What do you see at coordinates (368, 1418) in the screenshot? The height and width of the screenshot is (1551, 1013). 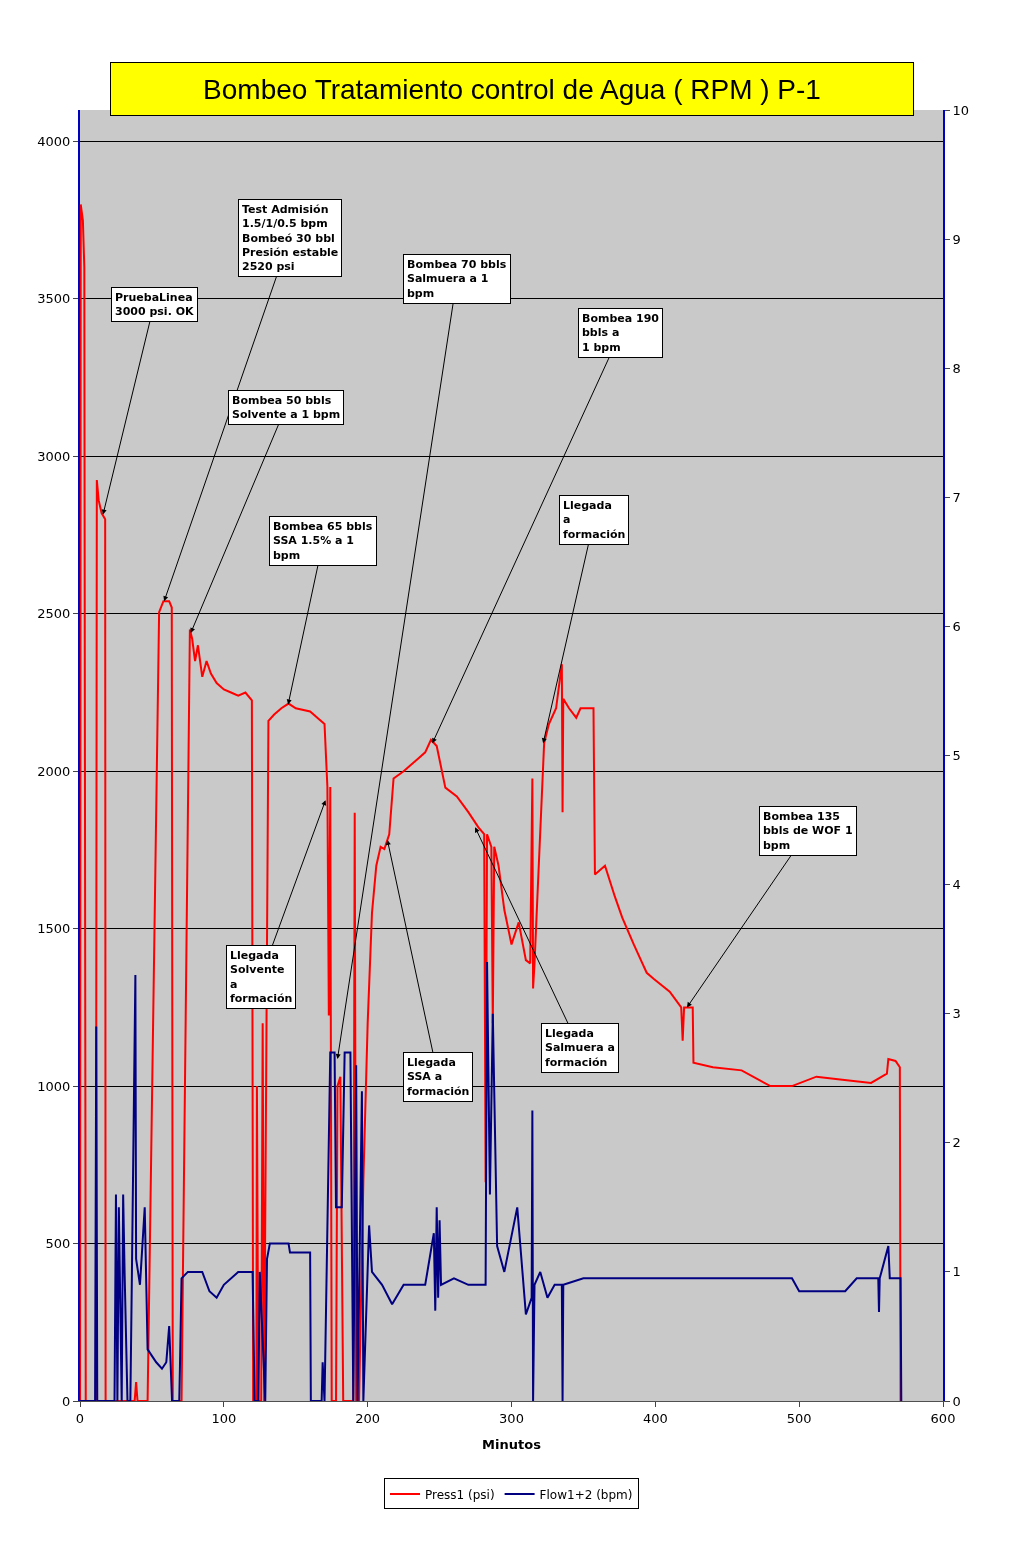 I see `x-tick-label: 200` at bounding box center [368, 1418].